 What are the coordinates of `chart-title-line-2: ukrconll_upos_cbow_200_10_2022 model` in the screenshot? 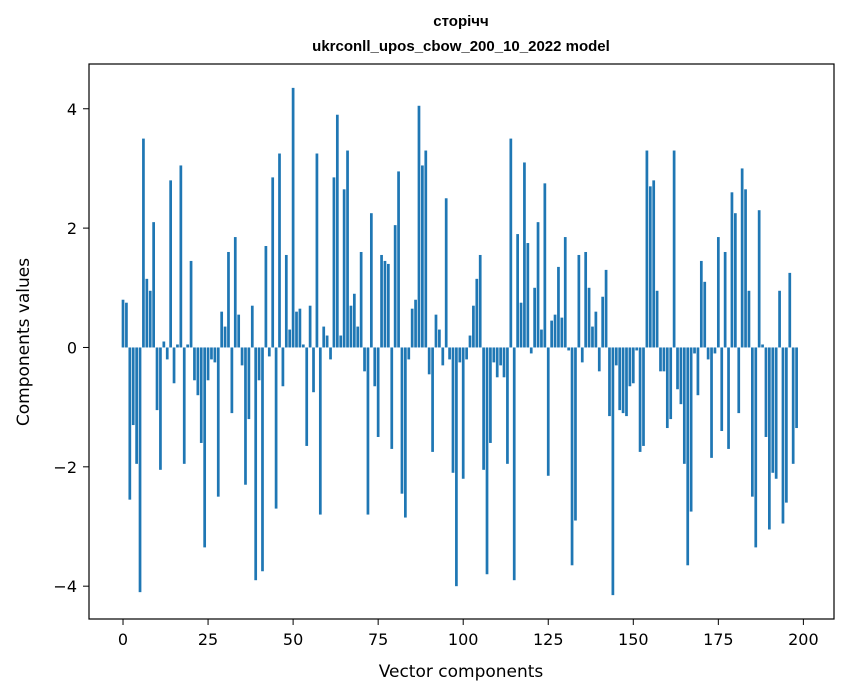 It's located at (461, 46).